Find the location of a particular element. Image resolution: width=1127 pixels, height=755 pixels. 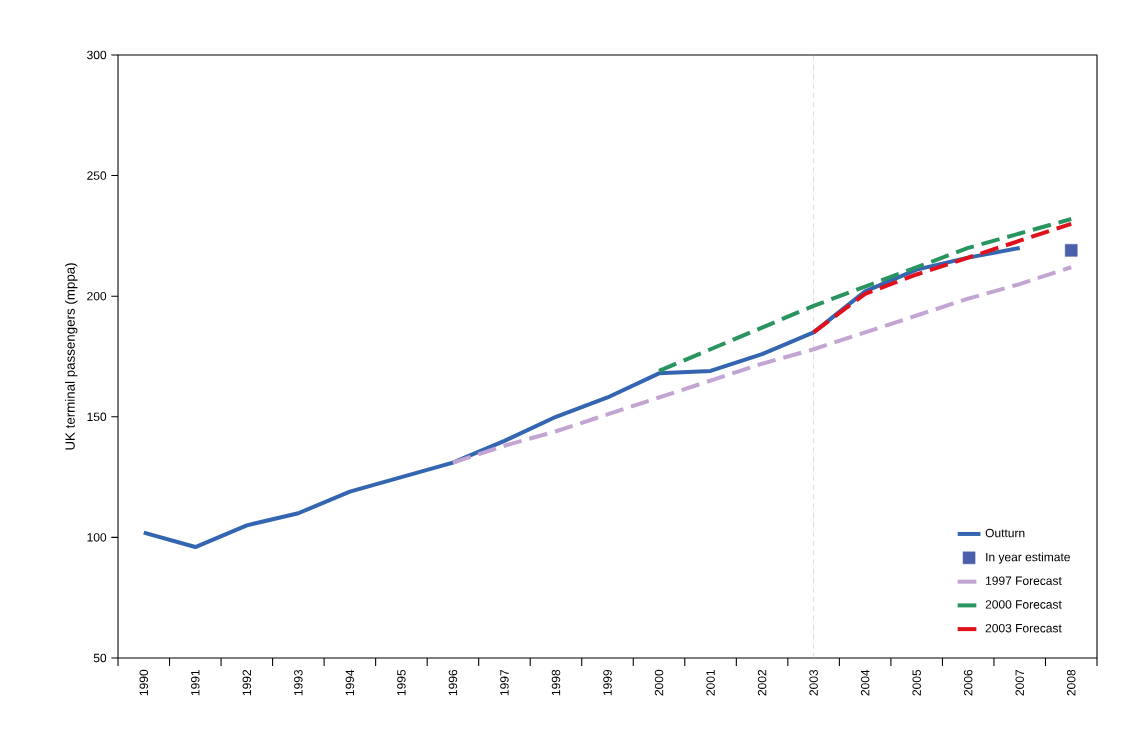

y-tick-label: 150 is located at coordinates (97, 417).